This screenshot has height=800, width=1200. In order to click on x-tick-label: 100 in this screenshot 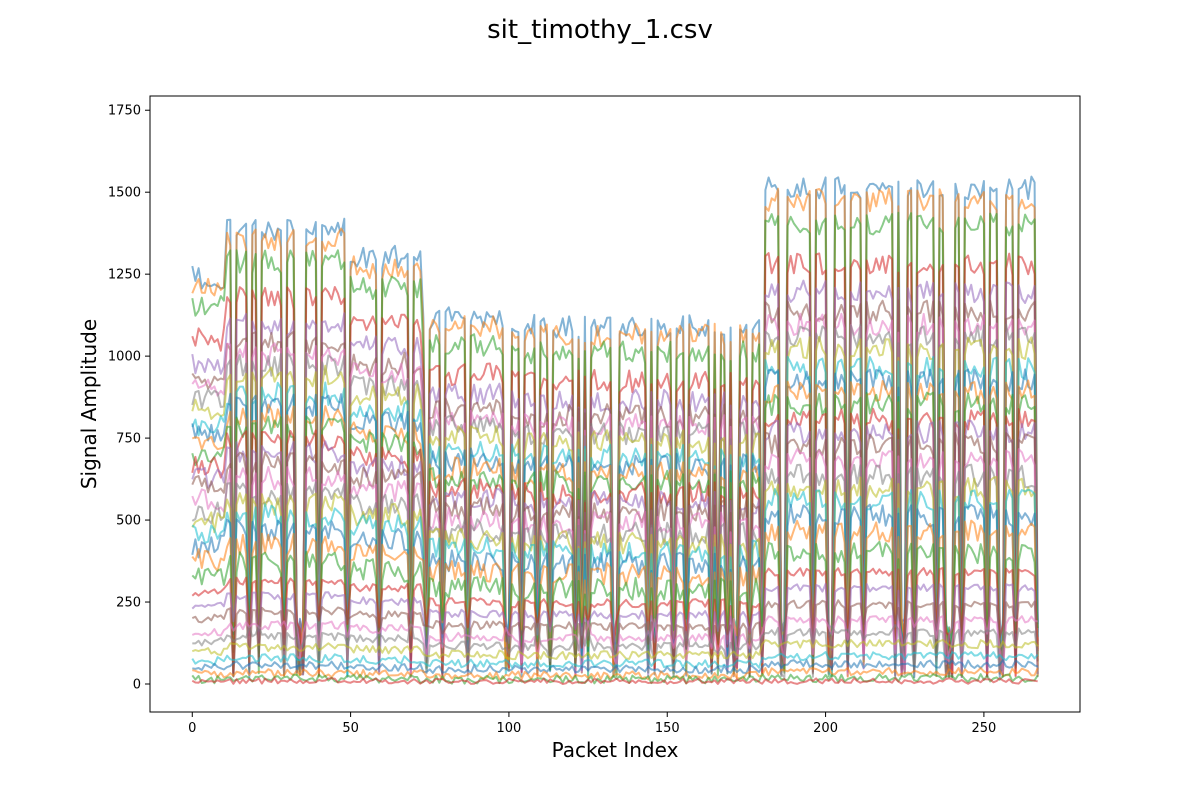, I will do `click(509, 728)`.